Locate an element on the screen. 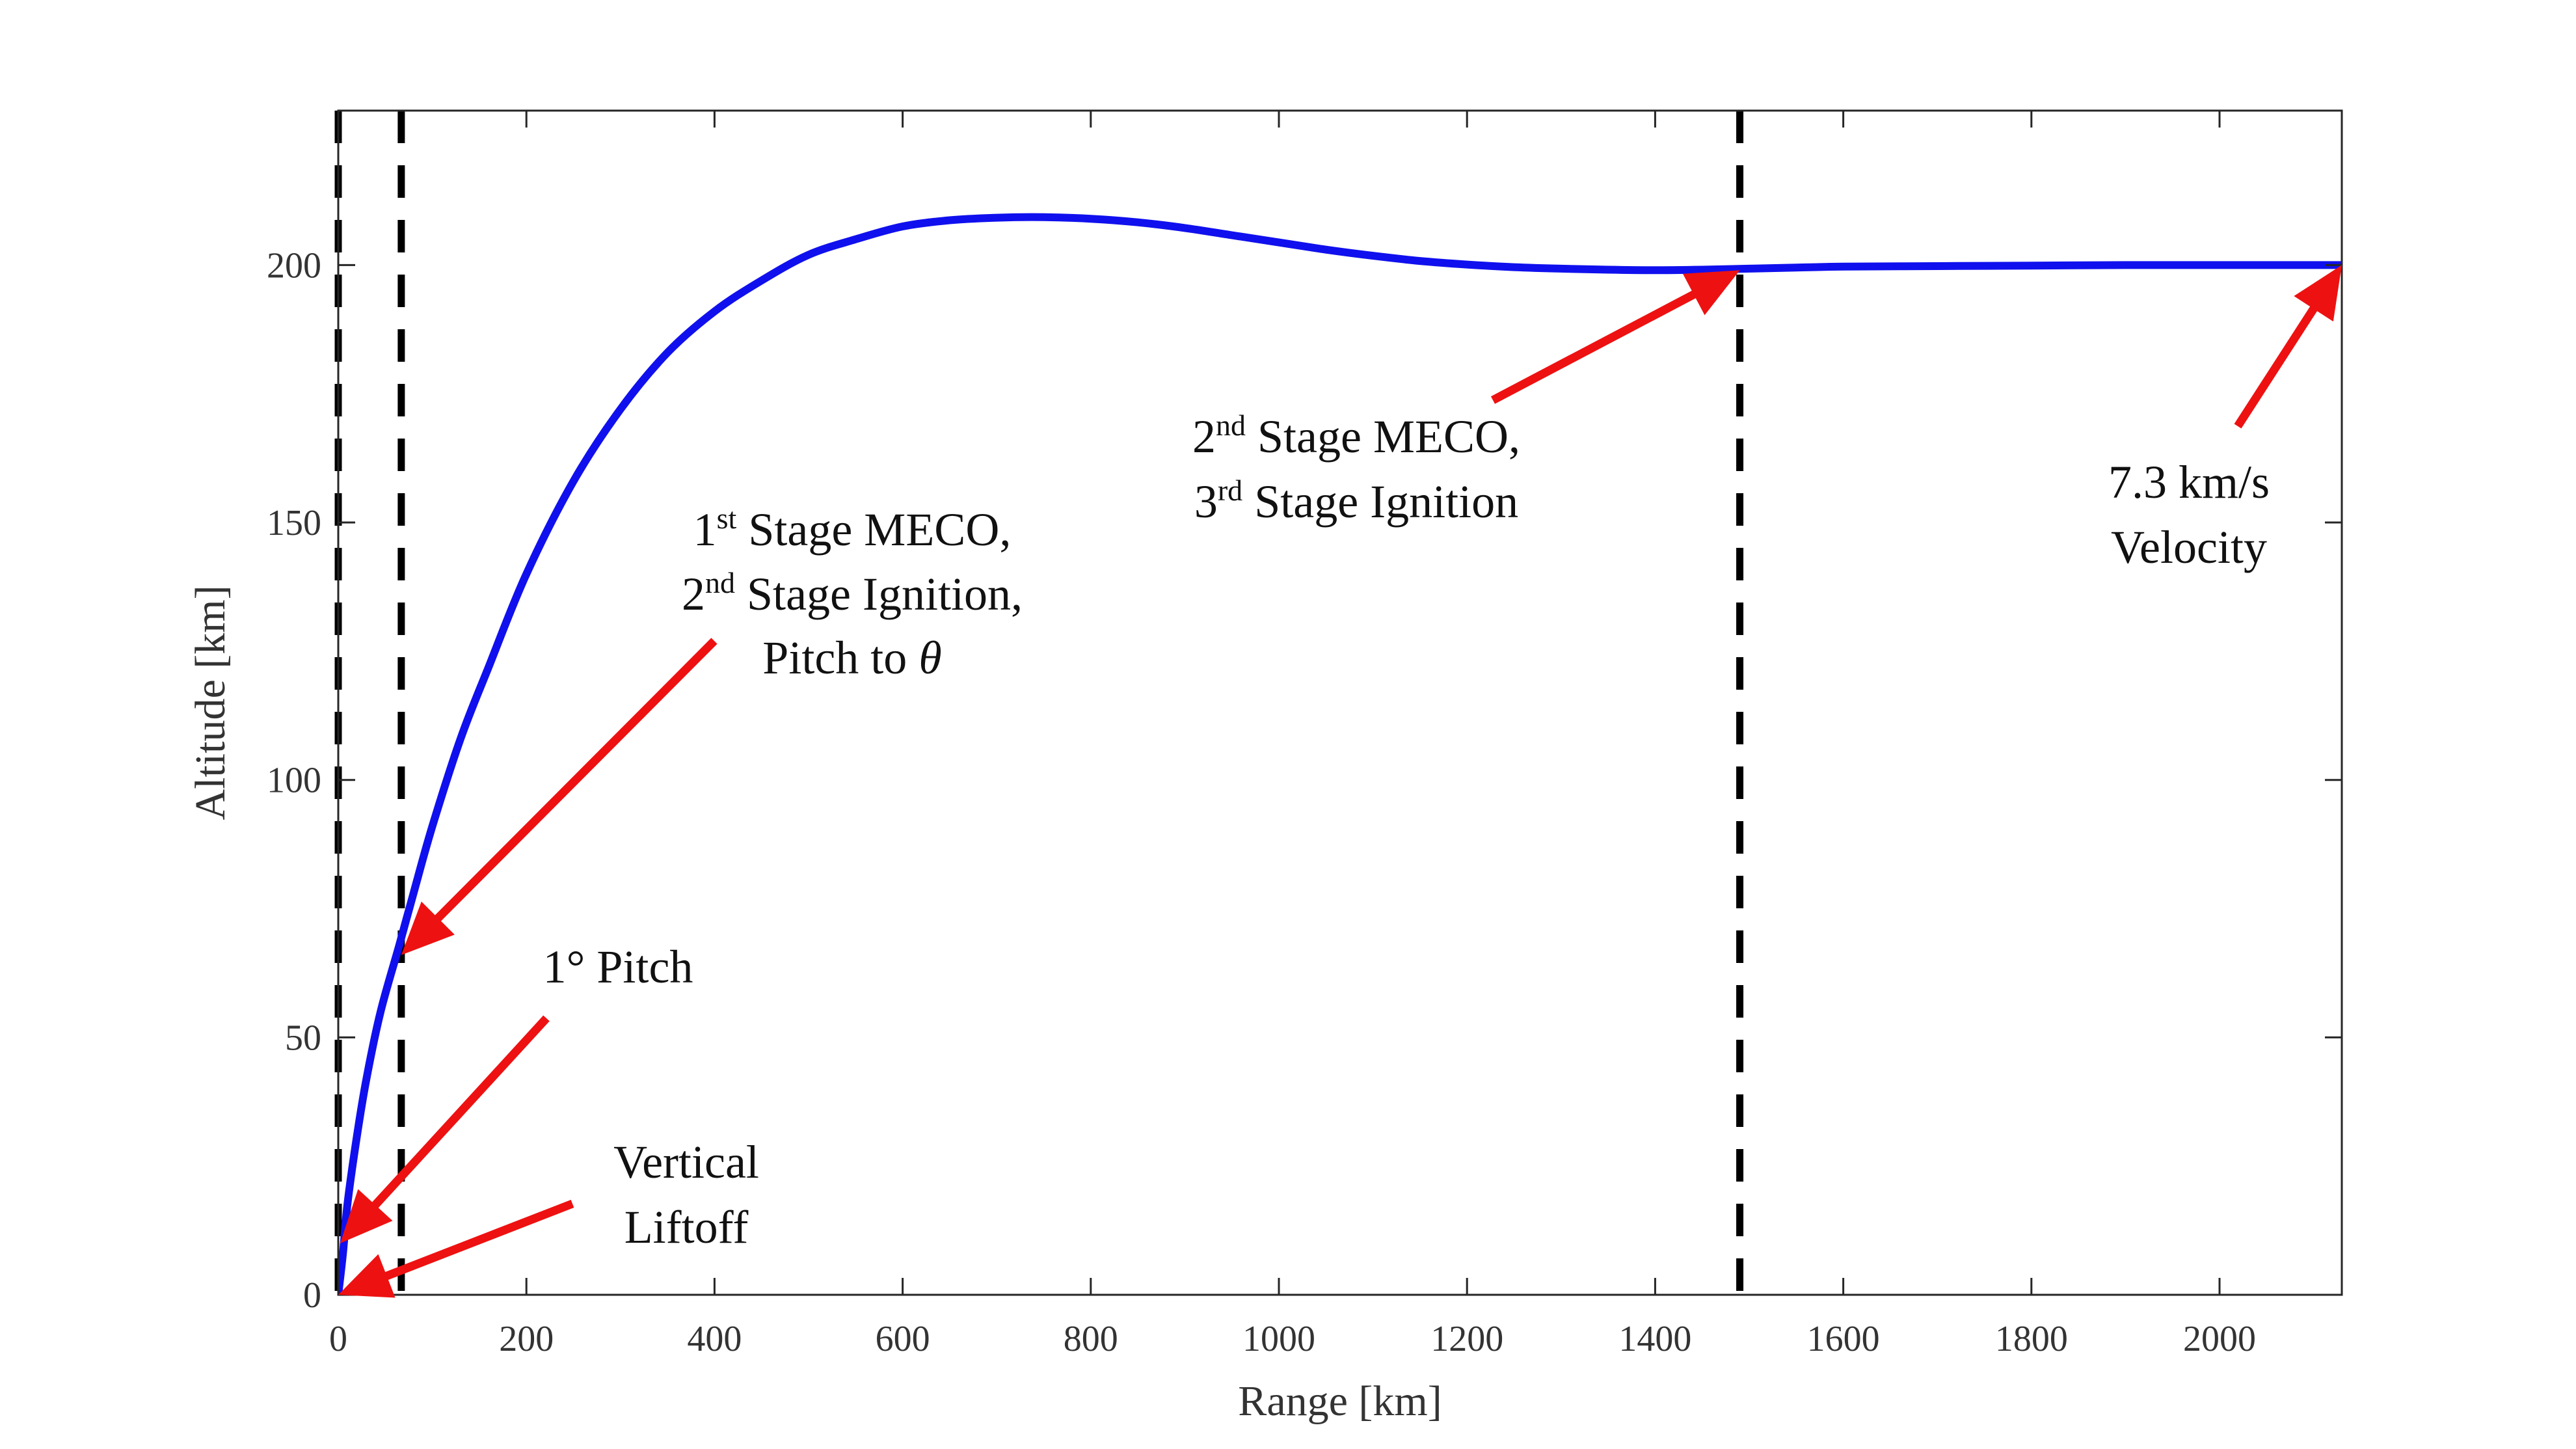 The image size is (2576, 1449). x-axis-label: Range [km] is located at coordinates (1340, 1401).